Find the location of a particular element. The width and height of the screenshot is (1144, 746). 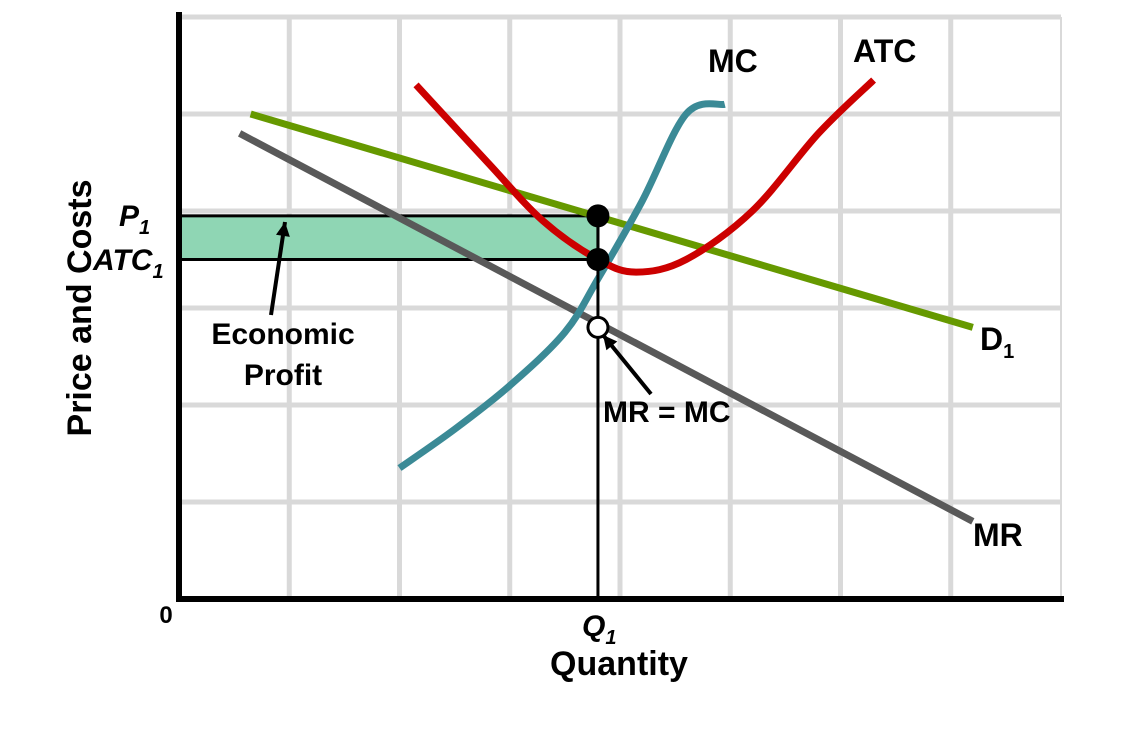

markers is located at coordinates (598, 271).